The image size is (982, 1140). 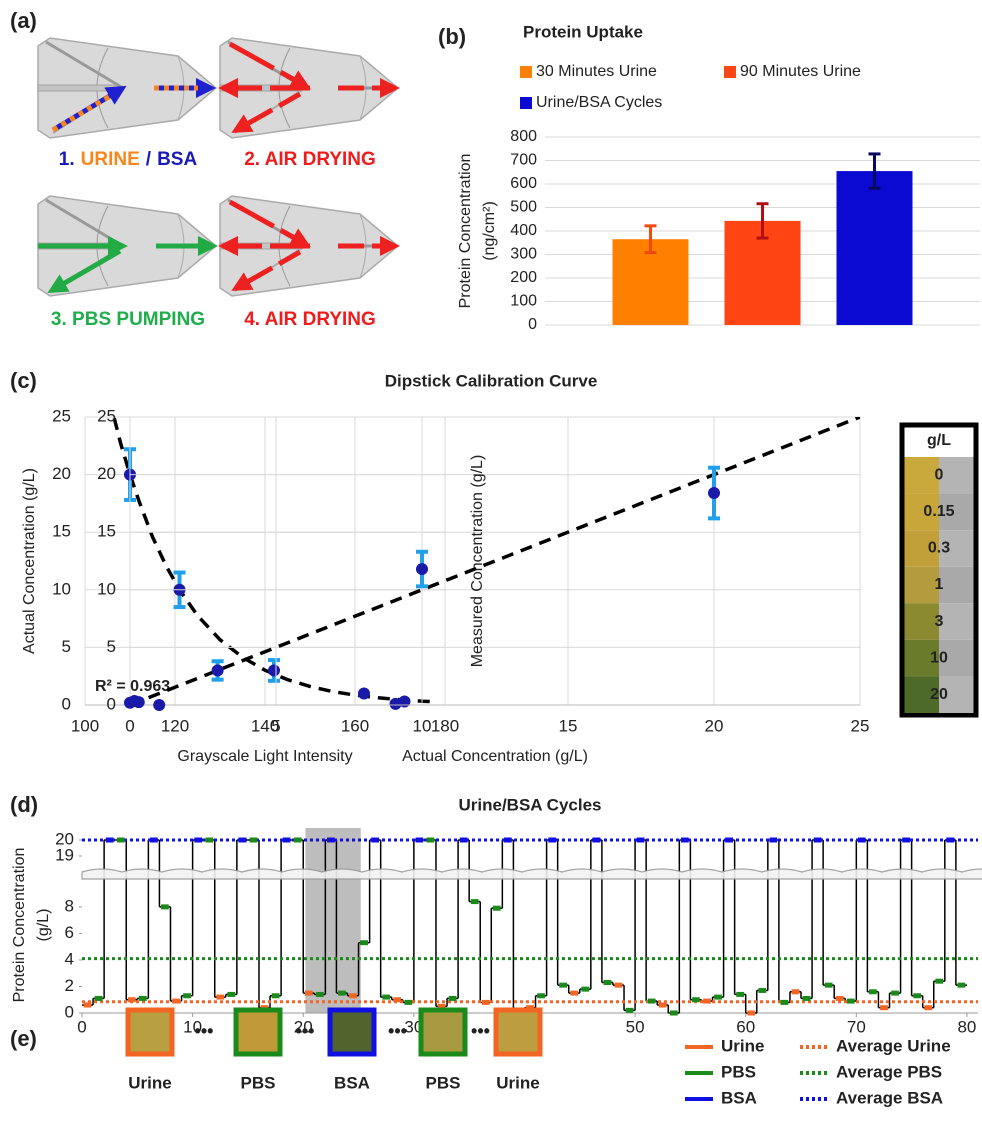 What do you see at coordinates (23, 20) in the screenshot?
I see `panel-label: (a)` at bounding box center [23, 20].